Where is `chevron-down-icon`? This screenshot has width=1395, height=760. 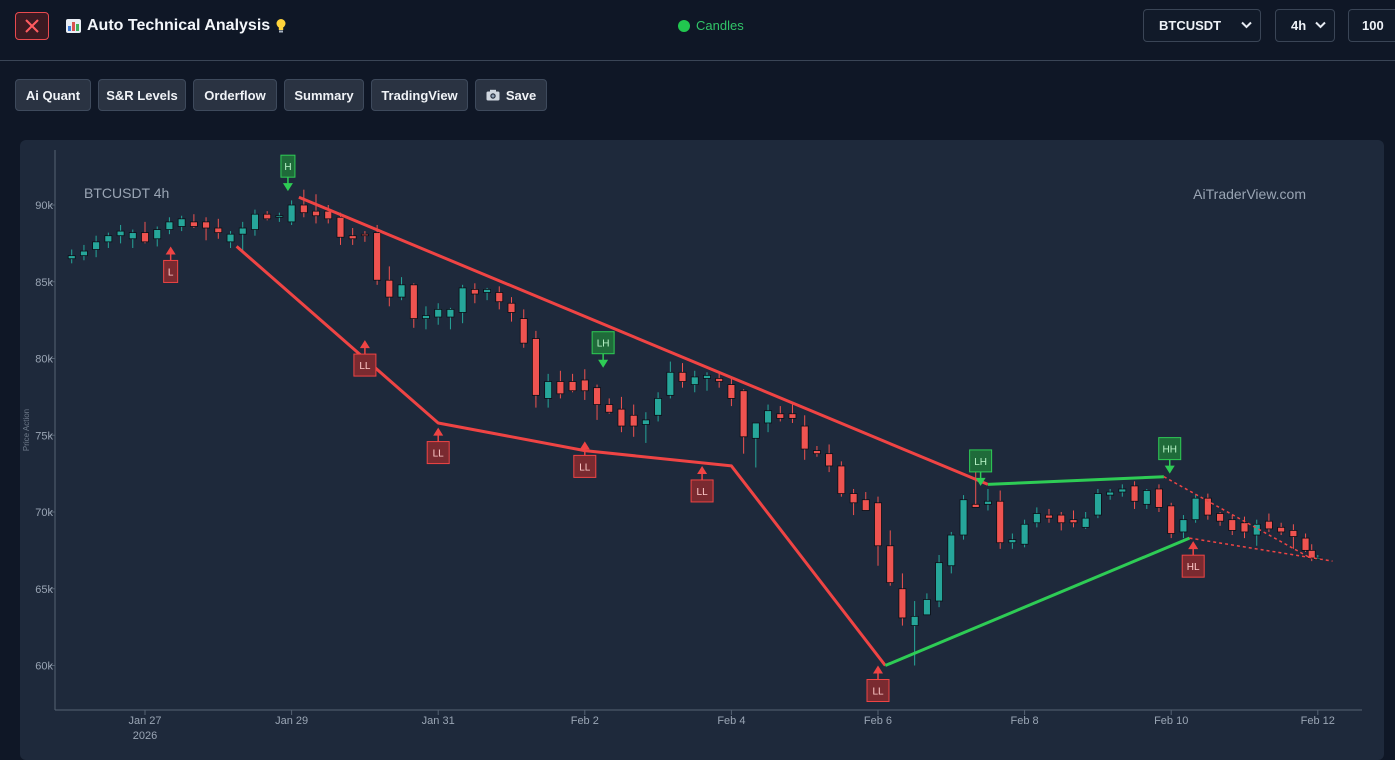 chevron-down-icon is located at coordinates (1320, 25).